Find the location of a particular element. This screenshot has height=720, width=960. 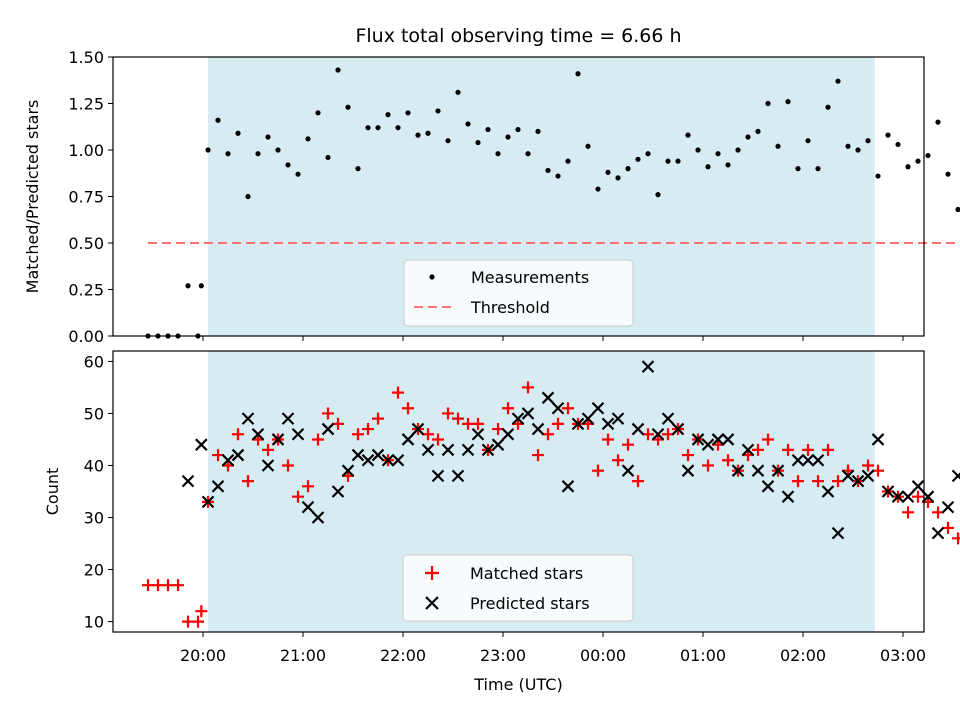

bottom-y-tick-label: 40 is located at coordinates (94, 465).